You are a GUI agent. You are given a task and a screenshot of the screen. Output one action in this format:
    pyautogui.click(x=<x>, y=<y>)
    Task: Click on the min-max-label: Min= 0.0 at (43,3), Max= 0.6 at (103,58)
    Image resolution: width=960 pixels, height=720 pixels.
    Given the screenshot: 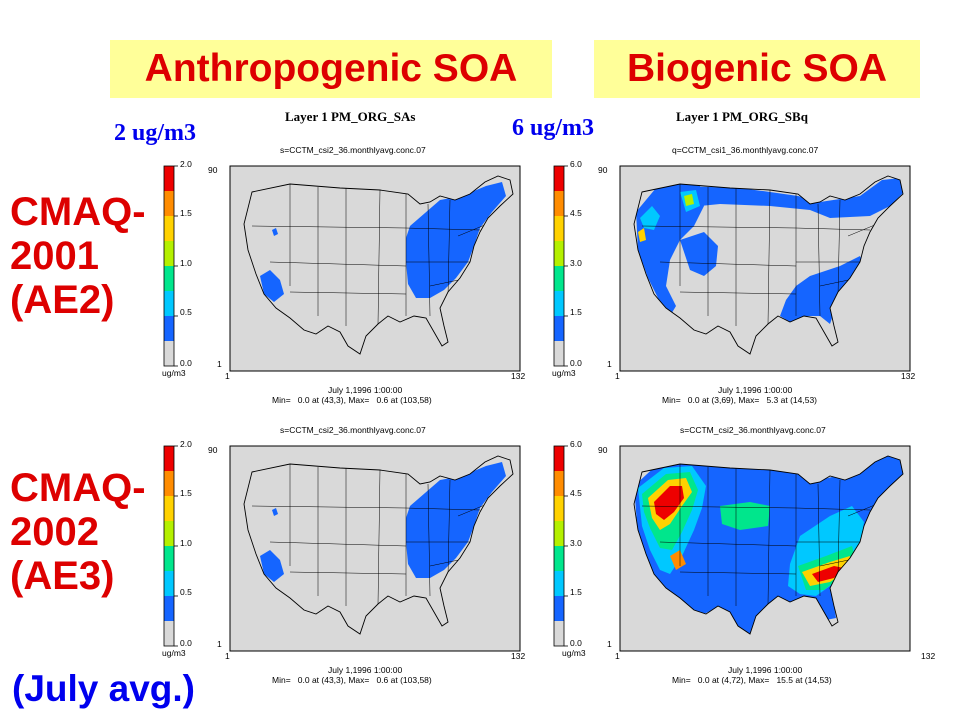 What is the action you would take?
    pyautogui.click(x=352, y=680)
    